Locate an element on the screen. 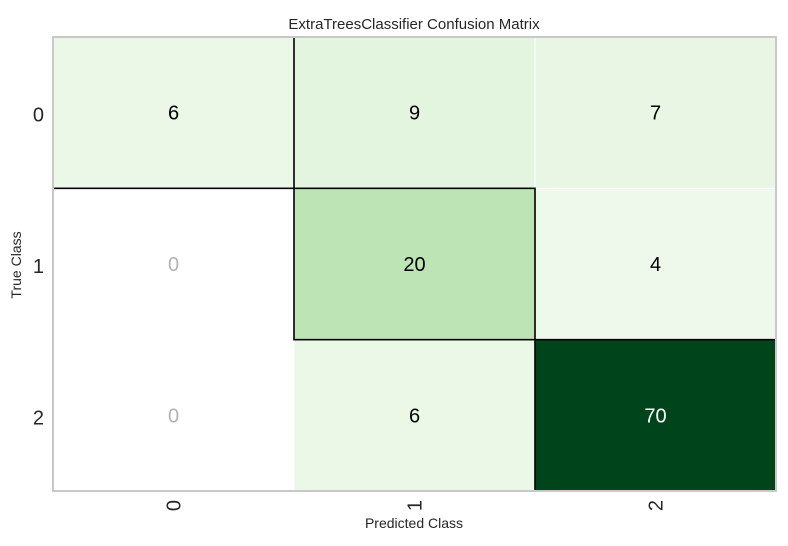 This screenshot has height=546, width=788. cell-value-2-0: 0 is located at coordinates (173, 416).